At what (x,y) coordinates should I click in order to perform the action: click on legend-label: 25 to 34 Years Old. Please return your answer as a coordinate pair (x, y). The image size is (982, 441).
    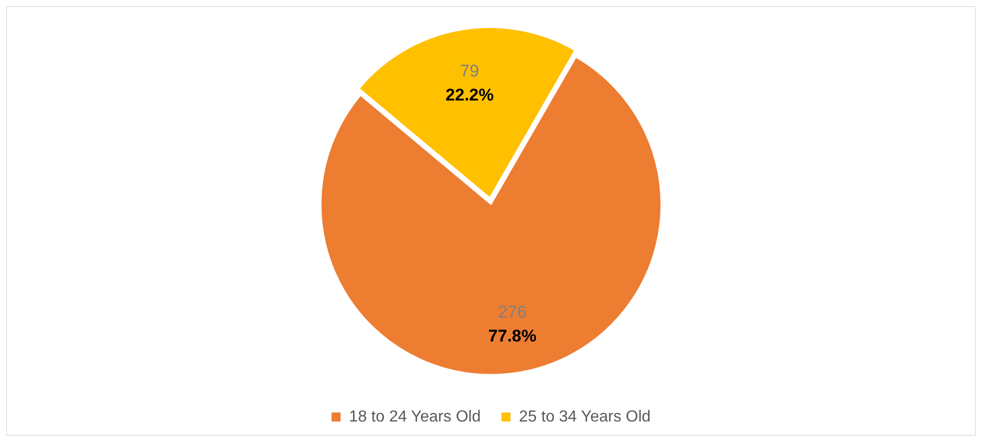
    Looking at the image, I should click on (585, 417).